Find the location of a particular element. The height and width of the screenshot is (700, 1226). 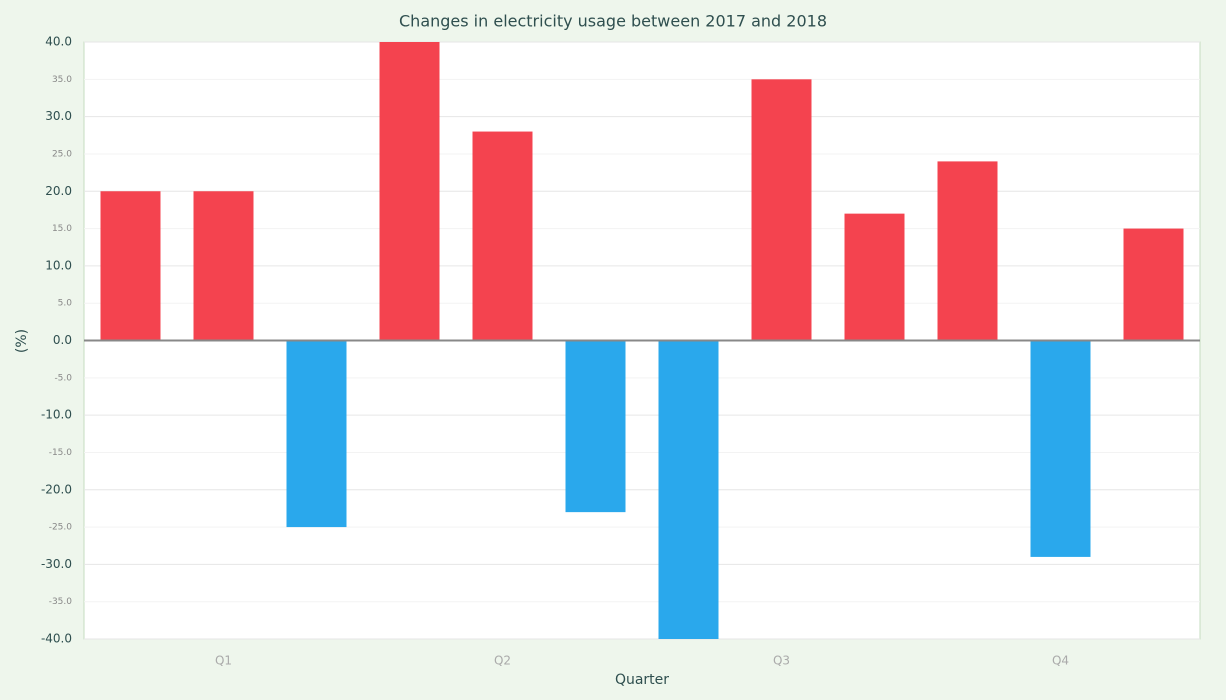

y-tick-label: -25.0 is located at coordinates (61, 528).